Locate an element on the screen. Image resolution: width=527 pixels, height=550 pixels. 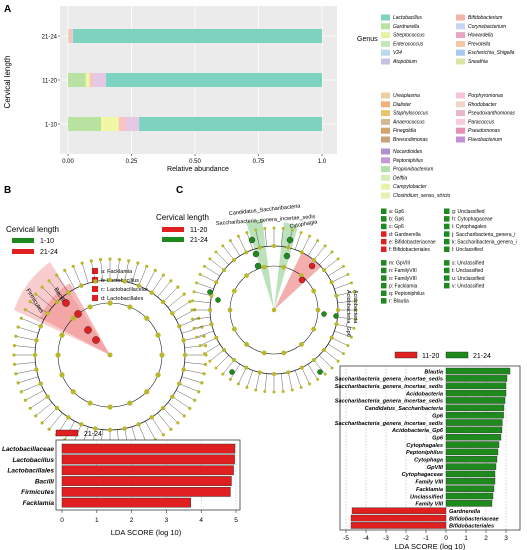
panel-c-bar-label: Blautia is located at coordinates (433, 372).